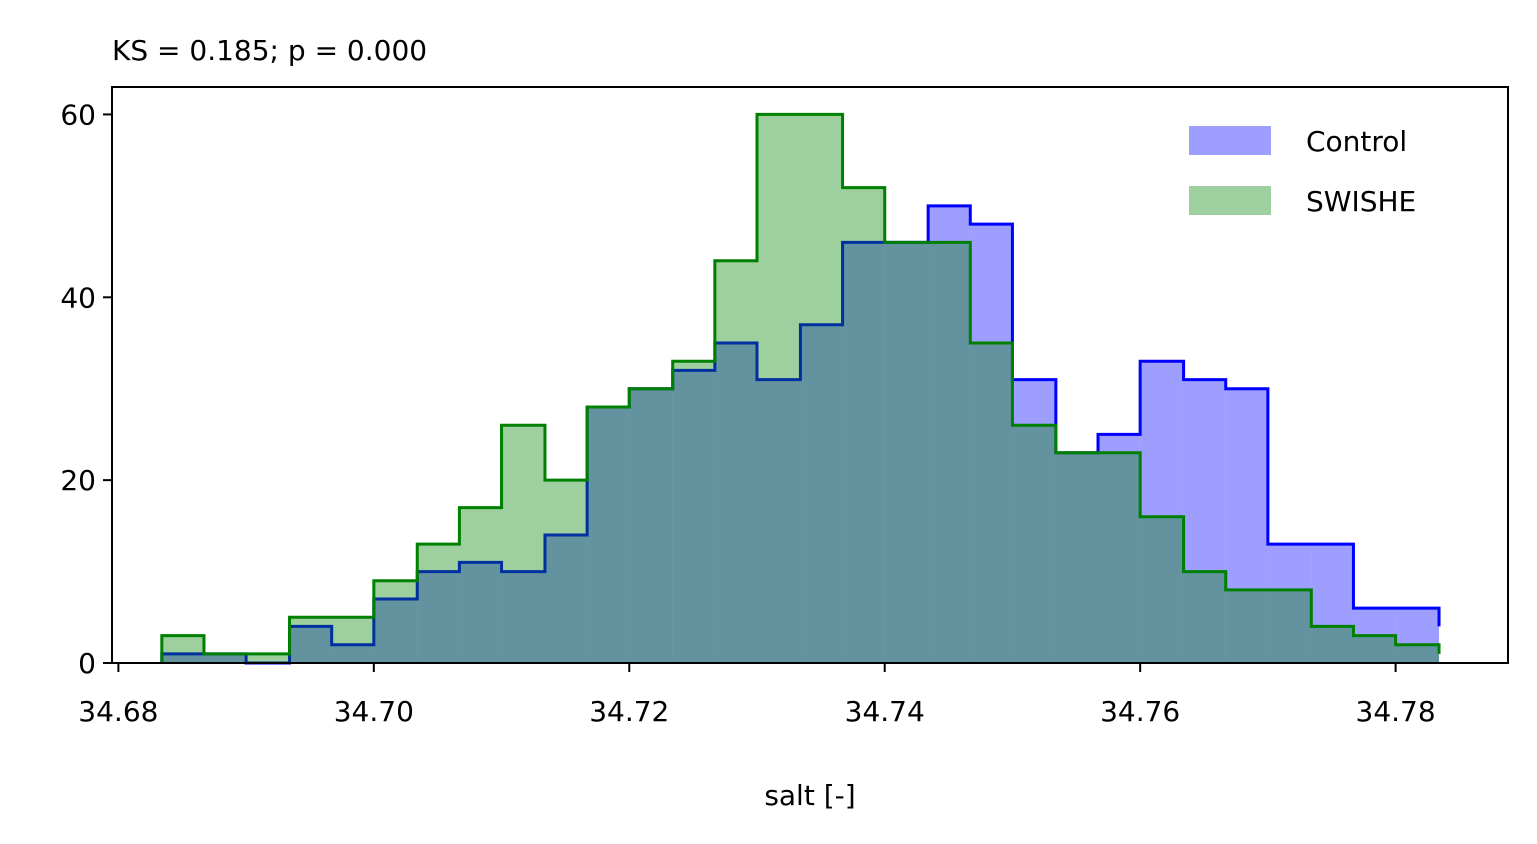 The width and height of the screenshot is (1537, 844). I want to click on x-tick-label: 34.74, so click(885, 711).